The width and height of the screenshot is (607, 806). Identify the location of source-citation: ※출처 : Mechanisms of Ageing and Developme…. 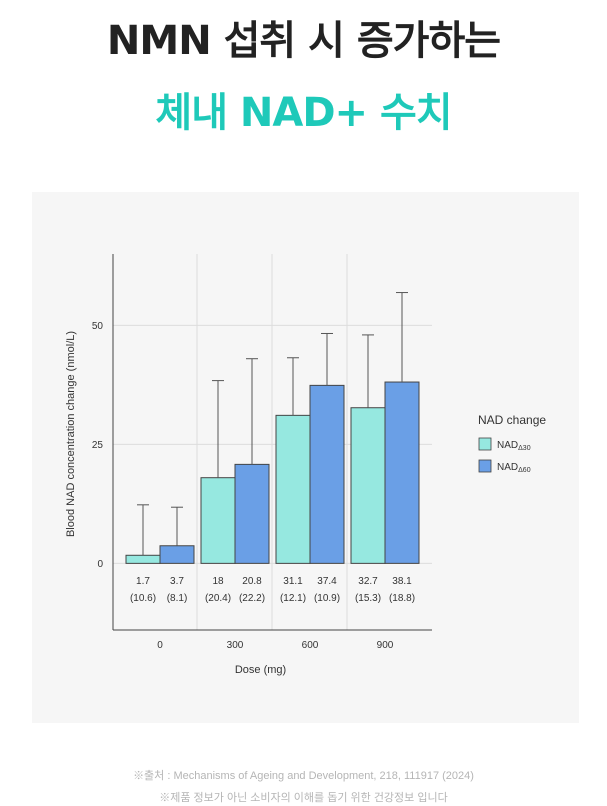
(303, 776).